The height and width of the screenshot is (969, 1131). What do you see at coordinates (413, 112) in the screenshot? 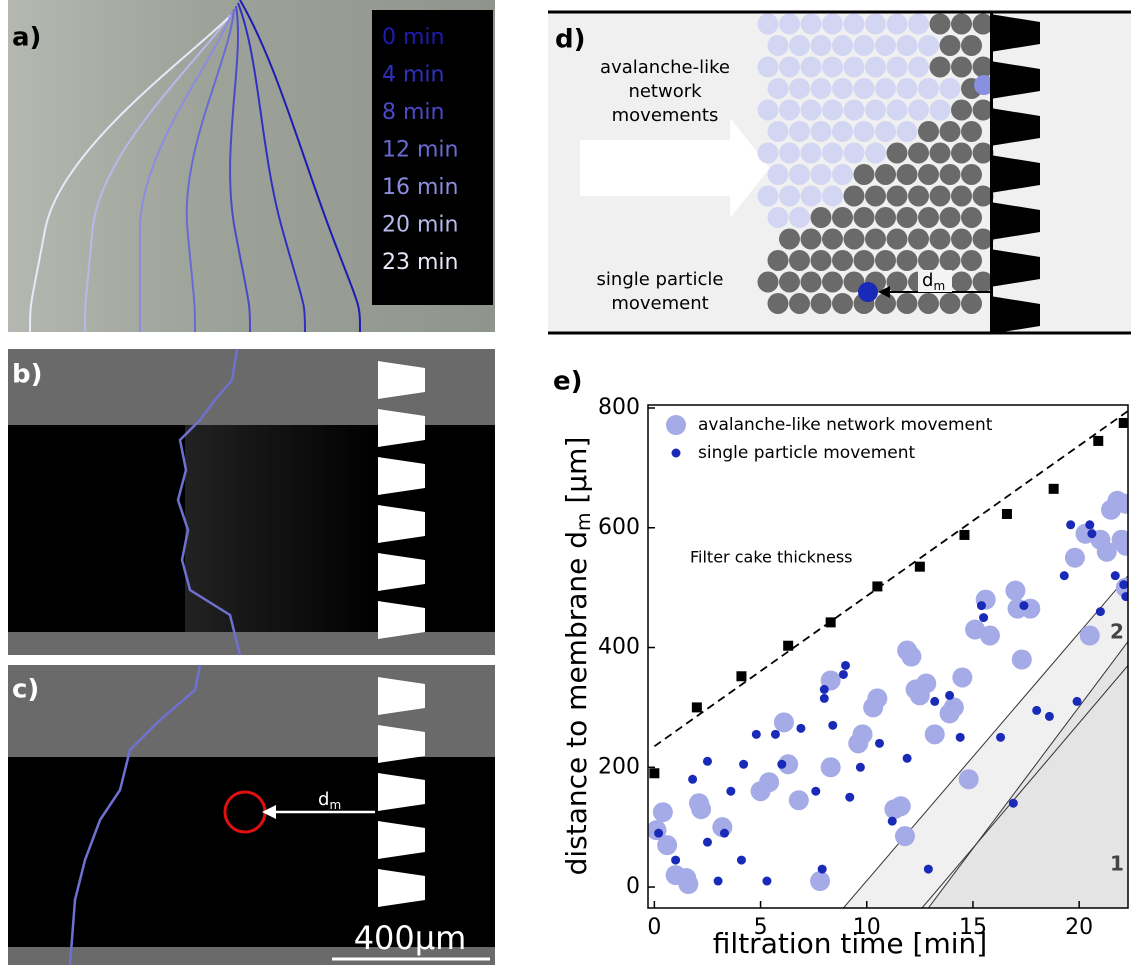
I see `legend-label: 8 min` at bounding box center [413, 112].